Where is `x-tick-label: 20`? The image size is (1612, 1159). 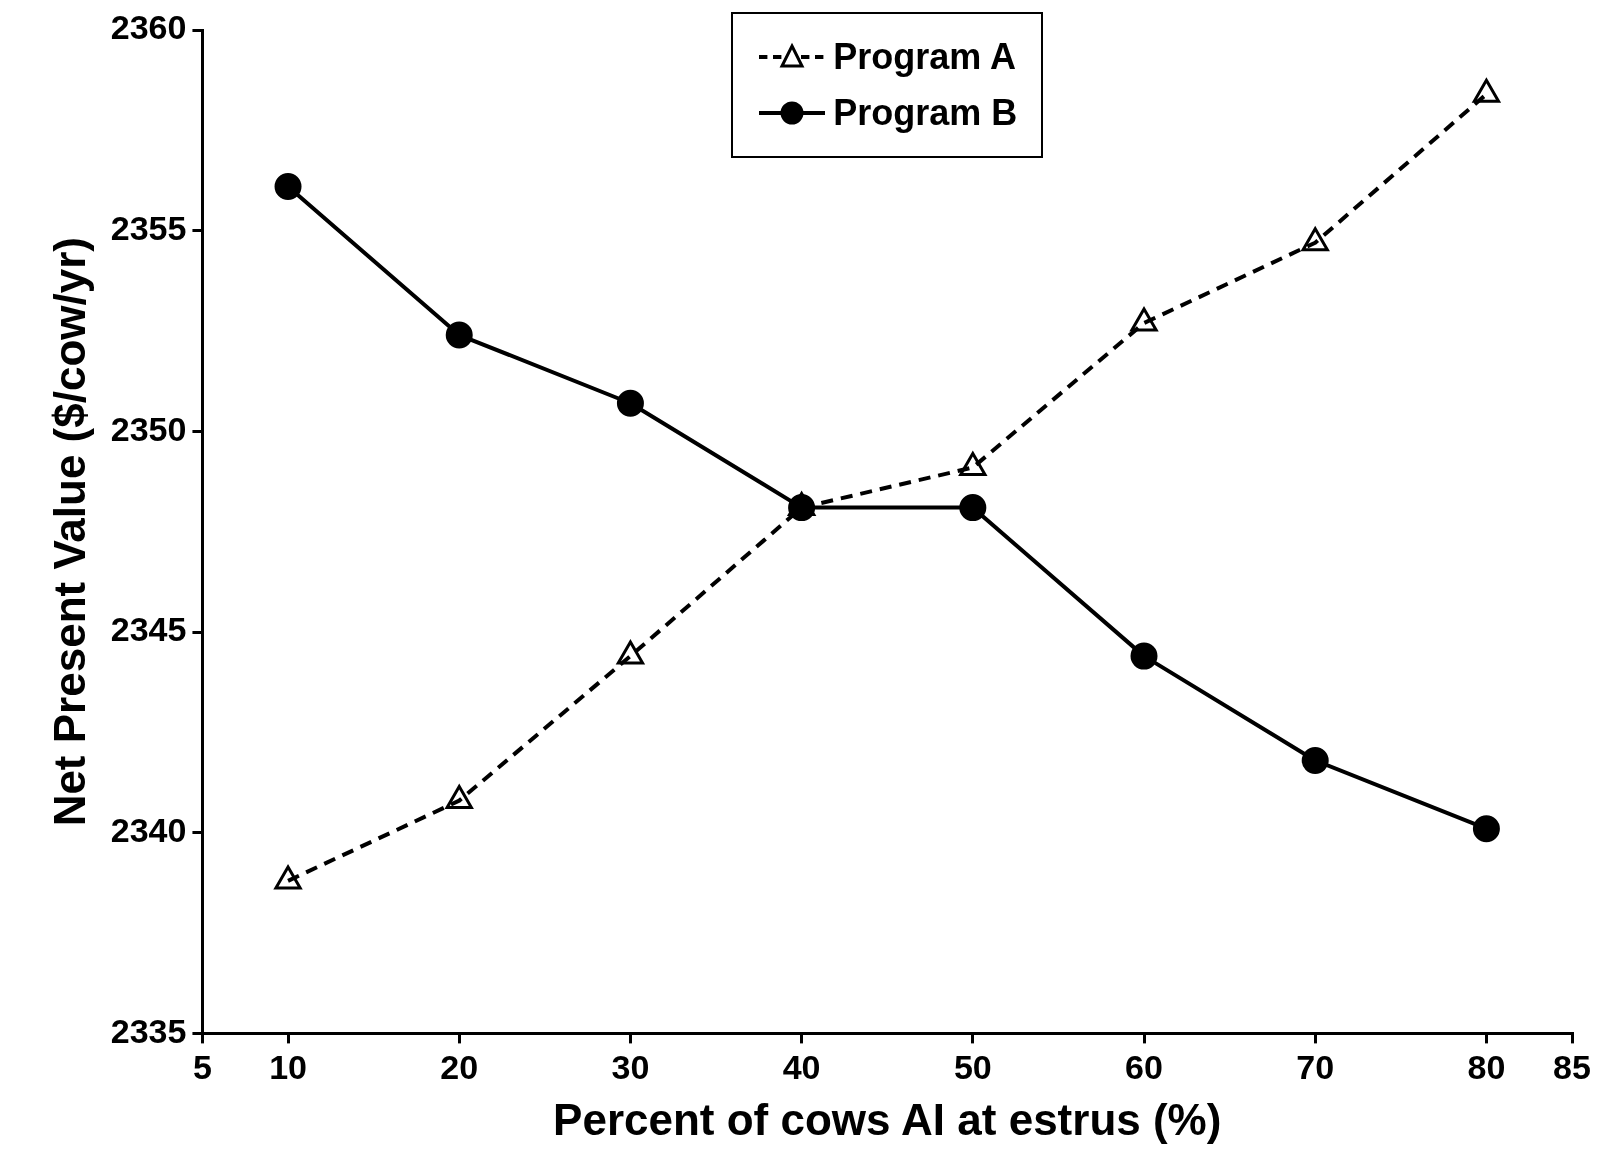
x-tick-label: 20 is located at coordinates (459, 1067).